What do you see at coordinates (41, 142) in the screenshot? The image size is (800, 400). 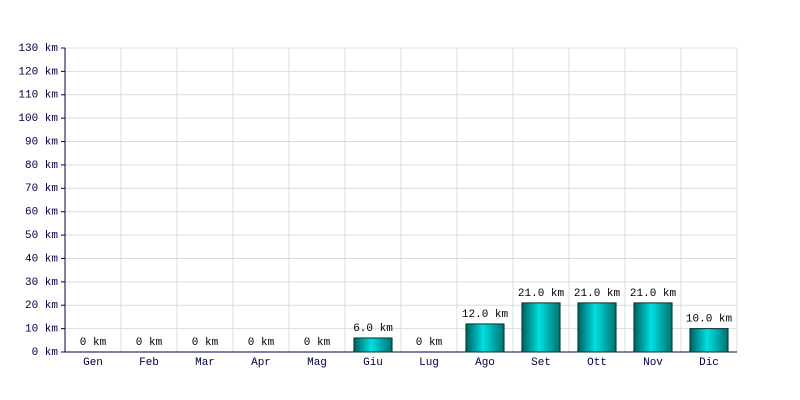 I see `y-tick-label: 90 km` at bounding box center [41, 142].